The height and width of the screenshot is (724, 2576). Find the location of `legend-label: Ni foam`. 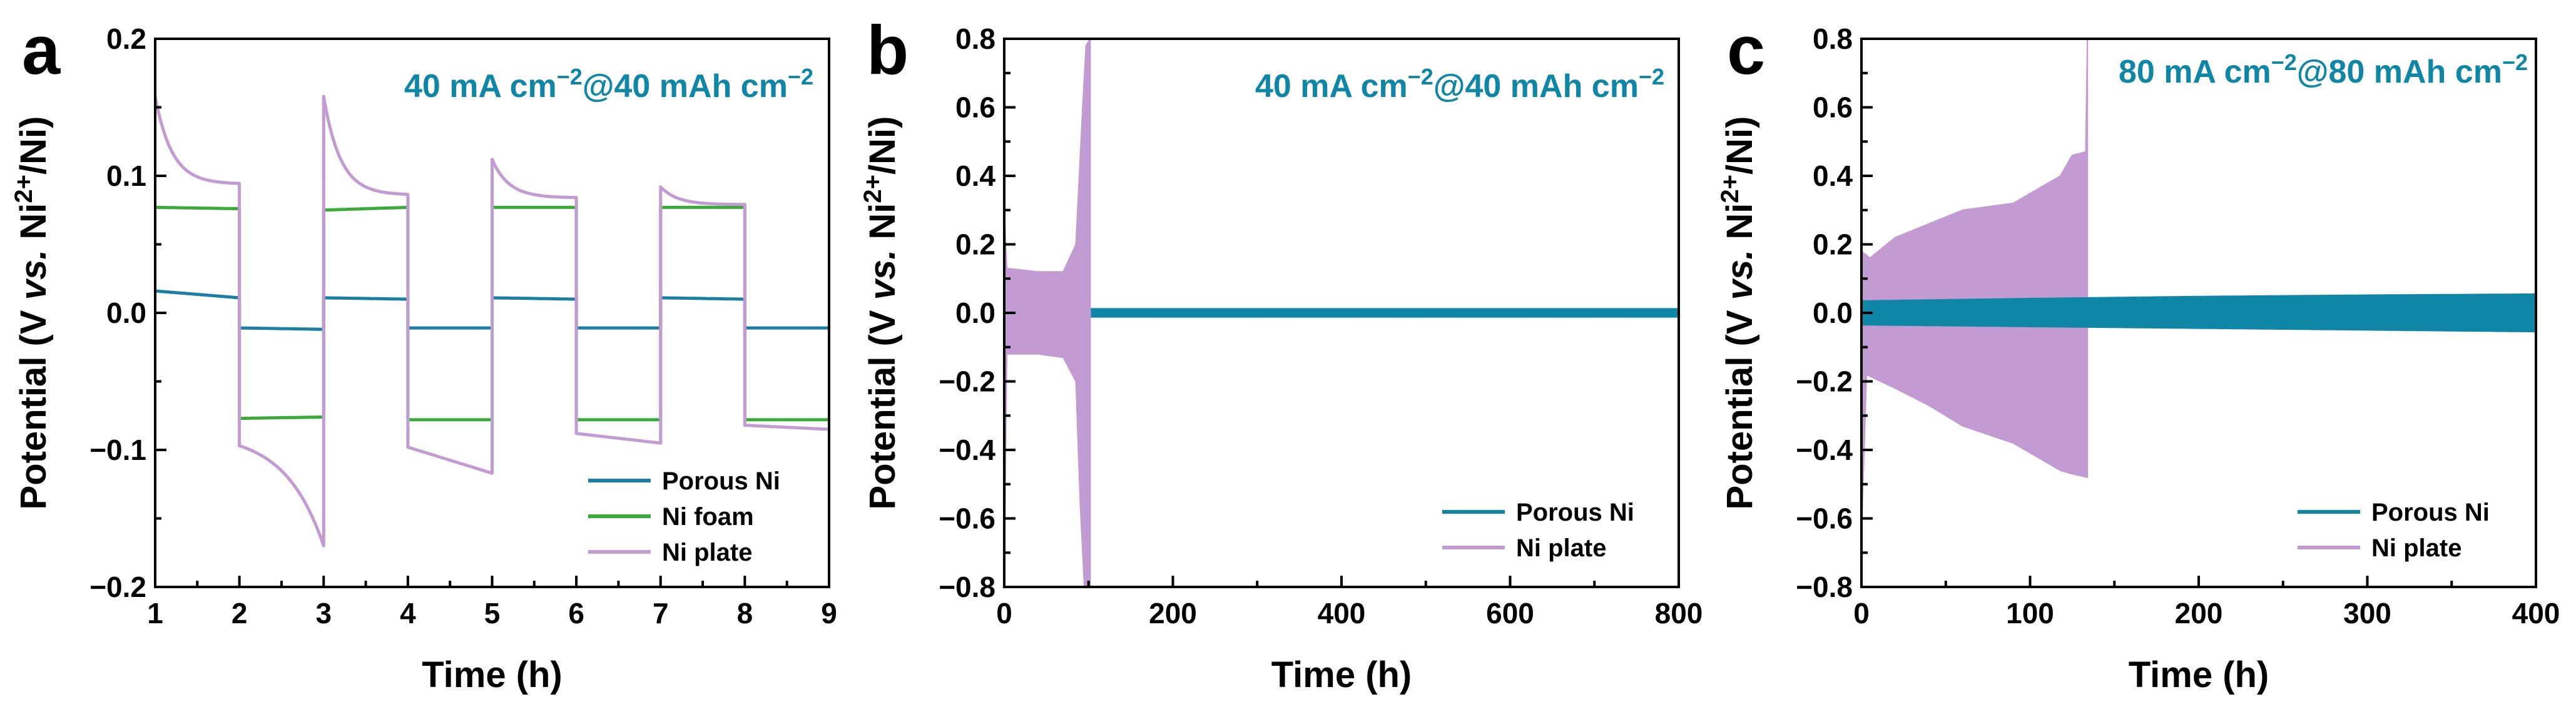

legend-label: Ni foam is located at coordinates (708, 517).